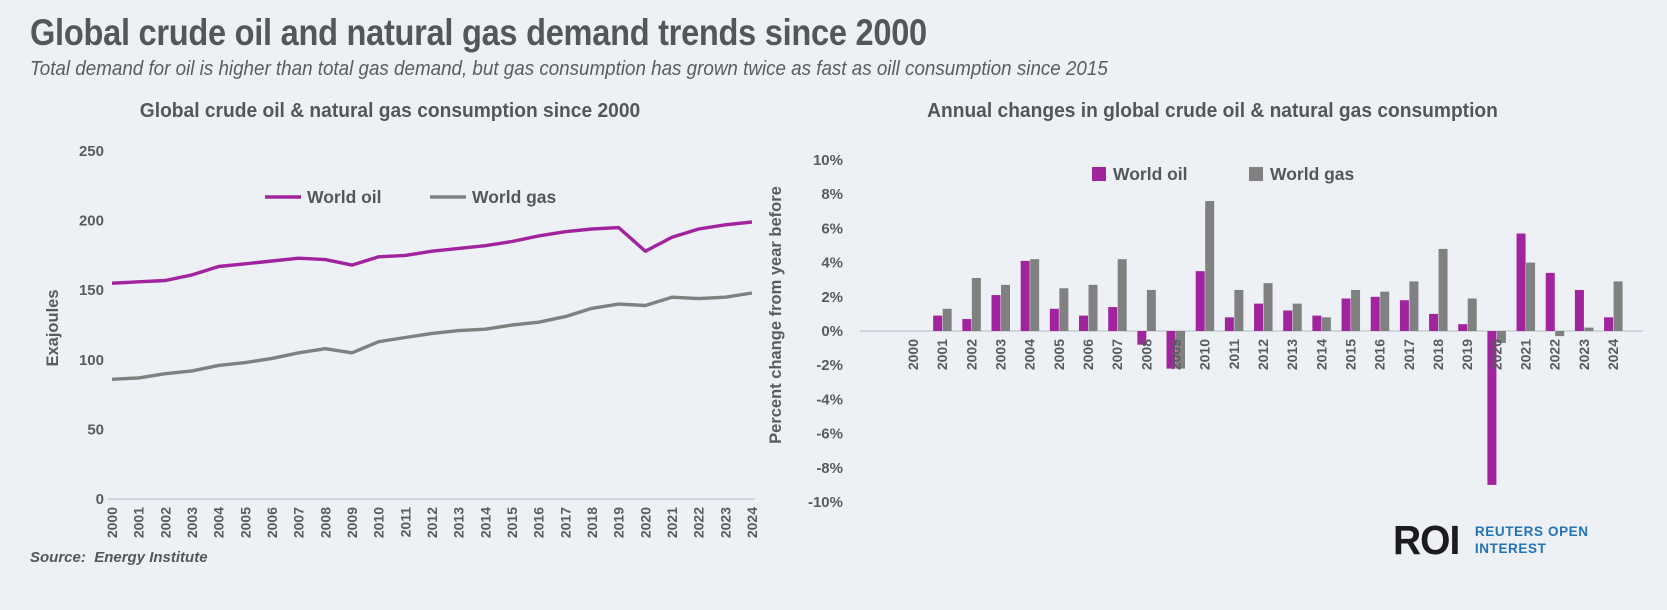 The height and width of the screenshot is (610, 1667). Describe the element at coordinates (1609, 324) in the screenshot. I see `oil-bar-2024` at that location.